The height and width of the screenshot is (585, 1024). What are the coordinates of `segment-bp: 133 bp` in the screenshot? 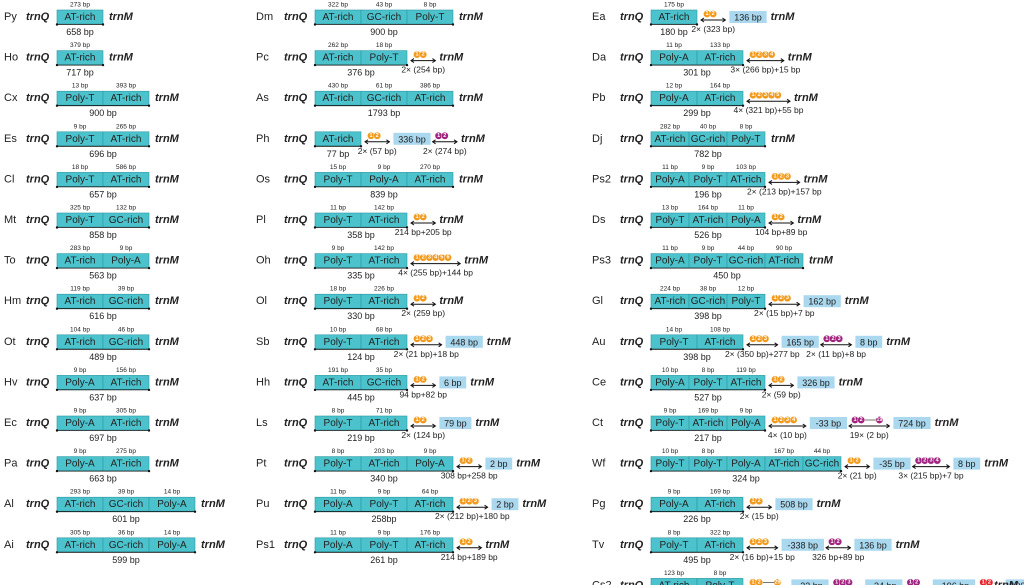 It's located at (720, 45).